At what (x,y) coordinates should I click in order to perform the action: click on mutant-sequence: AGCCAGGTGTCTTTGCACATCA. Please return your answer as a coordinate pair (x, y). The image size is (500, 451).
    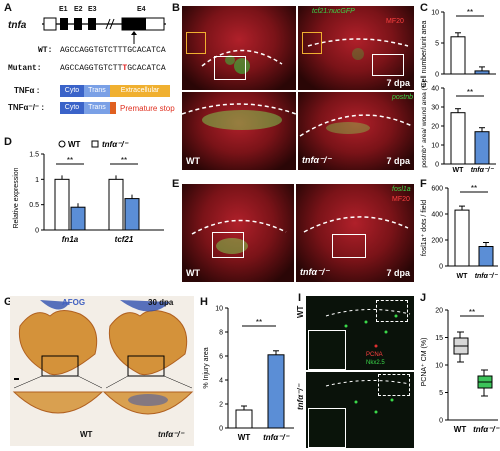
    Looking at the image, I should click on (113, 68).